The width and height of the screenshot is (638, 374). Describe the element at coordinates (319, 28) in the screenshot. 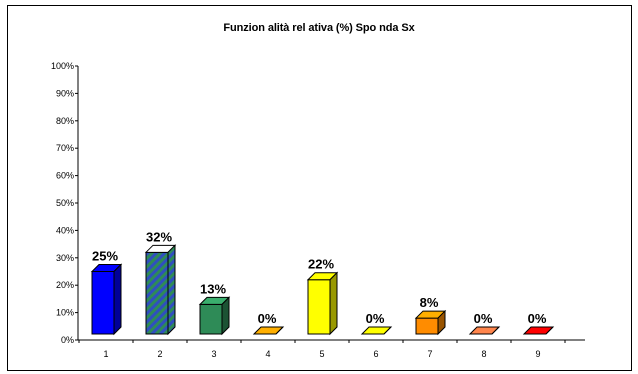

I see `chart-title: Funzion alità rel ativa (%) Spo nda Sx` at that location.